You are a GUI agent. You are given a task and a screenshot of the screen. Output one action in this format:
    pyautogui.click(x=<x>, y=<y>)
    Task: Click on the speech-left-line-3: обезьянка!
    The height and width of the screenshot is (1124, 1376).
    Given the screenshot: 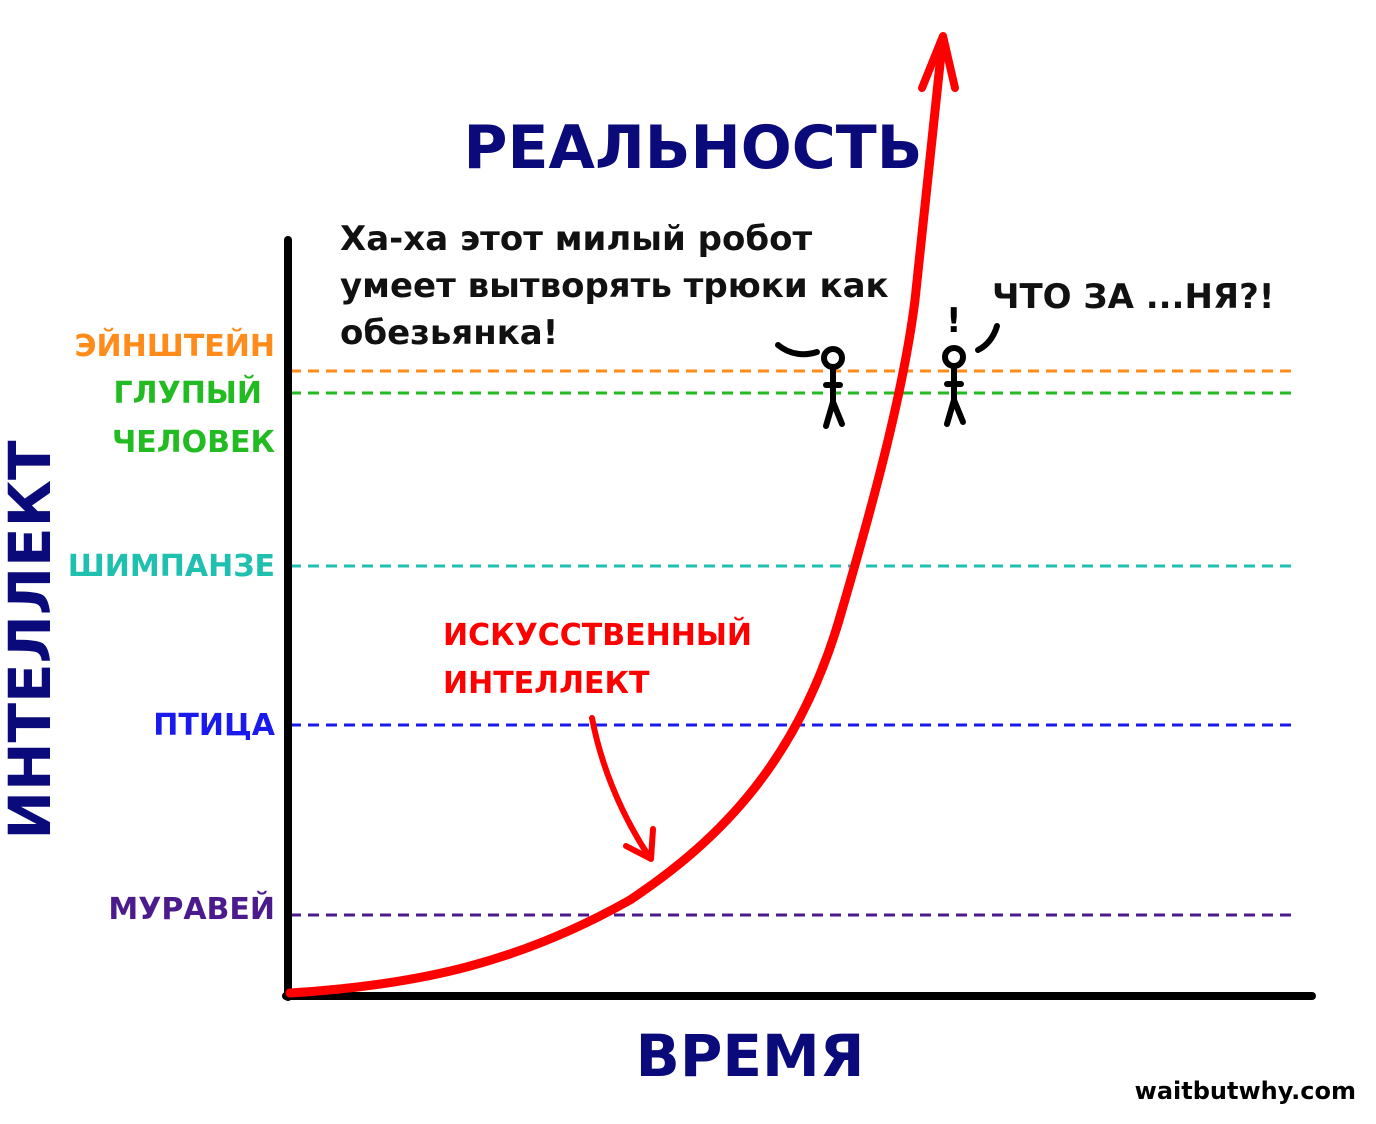 What is the action you would take?
    pyautogui.click(x=449, y=333)
    